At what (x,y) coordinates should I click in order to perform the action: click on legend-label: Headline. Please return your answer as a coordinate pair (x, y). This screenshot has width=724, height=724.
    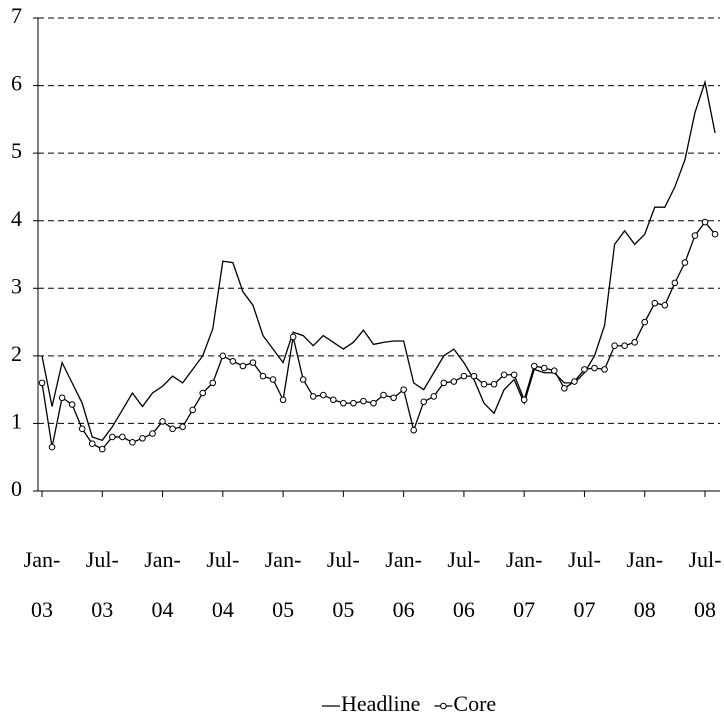
    Looking at the image, I should click on (380, 703).